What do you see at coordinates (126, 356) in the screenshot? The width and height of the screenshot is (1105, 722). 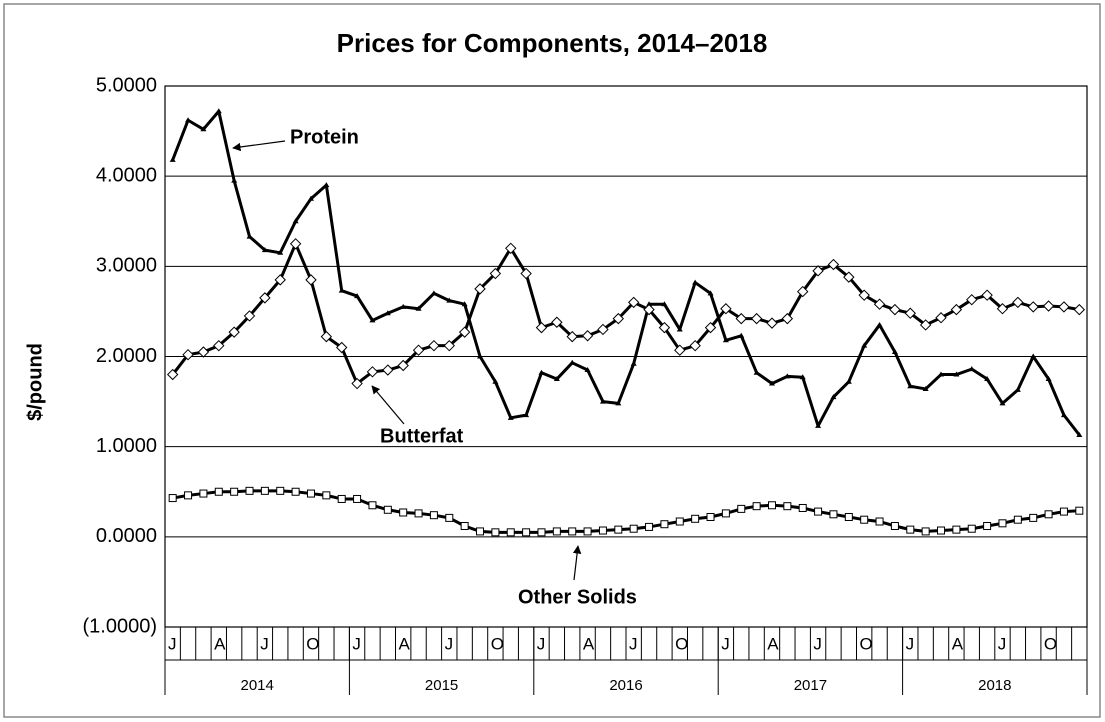 I see `y-tick-label: 2.0000` at bounding box center [126, 356].